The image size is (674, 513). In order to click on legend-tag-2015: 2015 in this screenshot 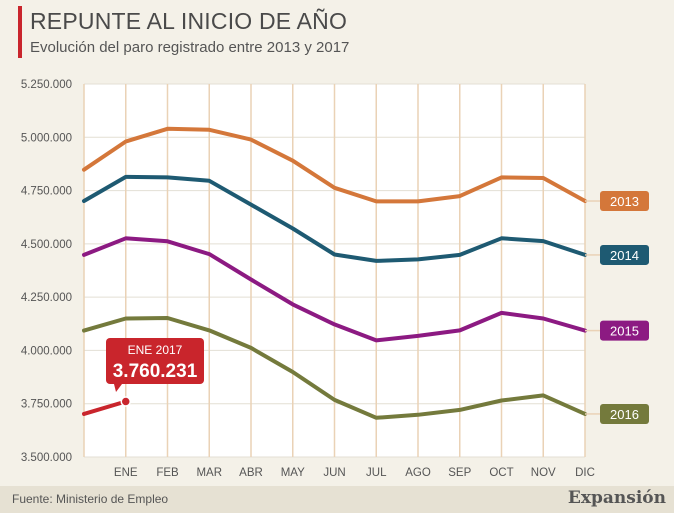, I will do `click(617, 330)`.